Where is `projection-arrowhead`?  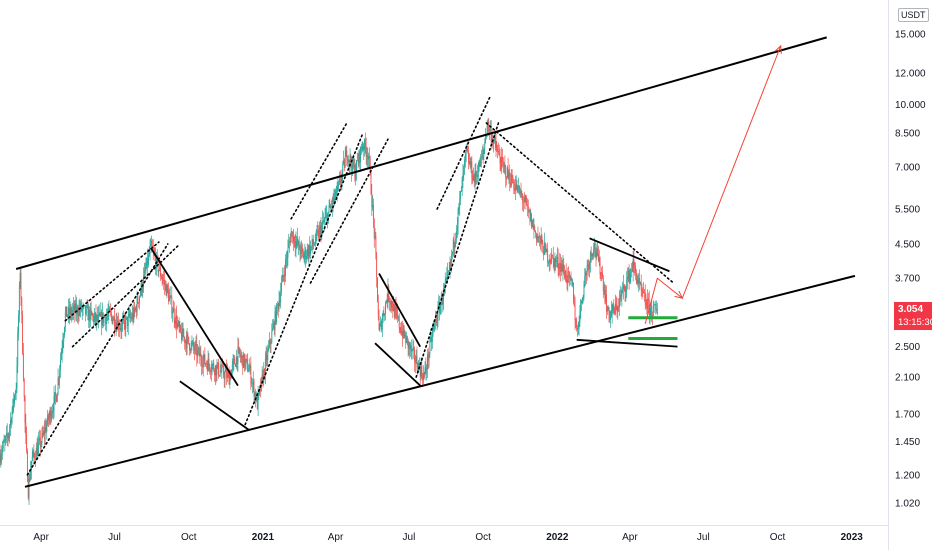 projection-arrowhead is located at coordinates (679, 294).